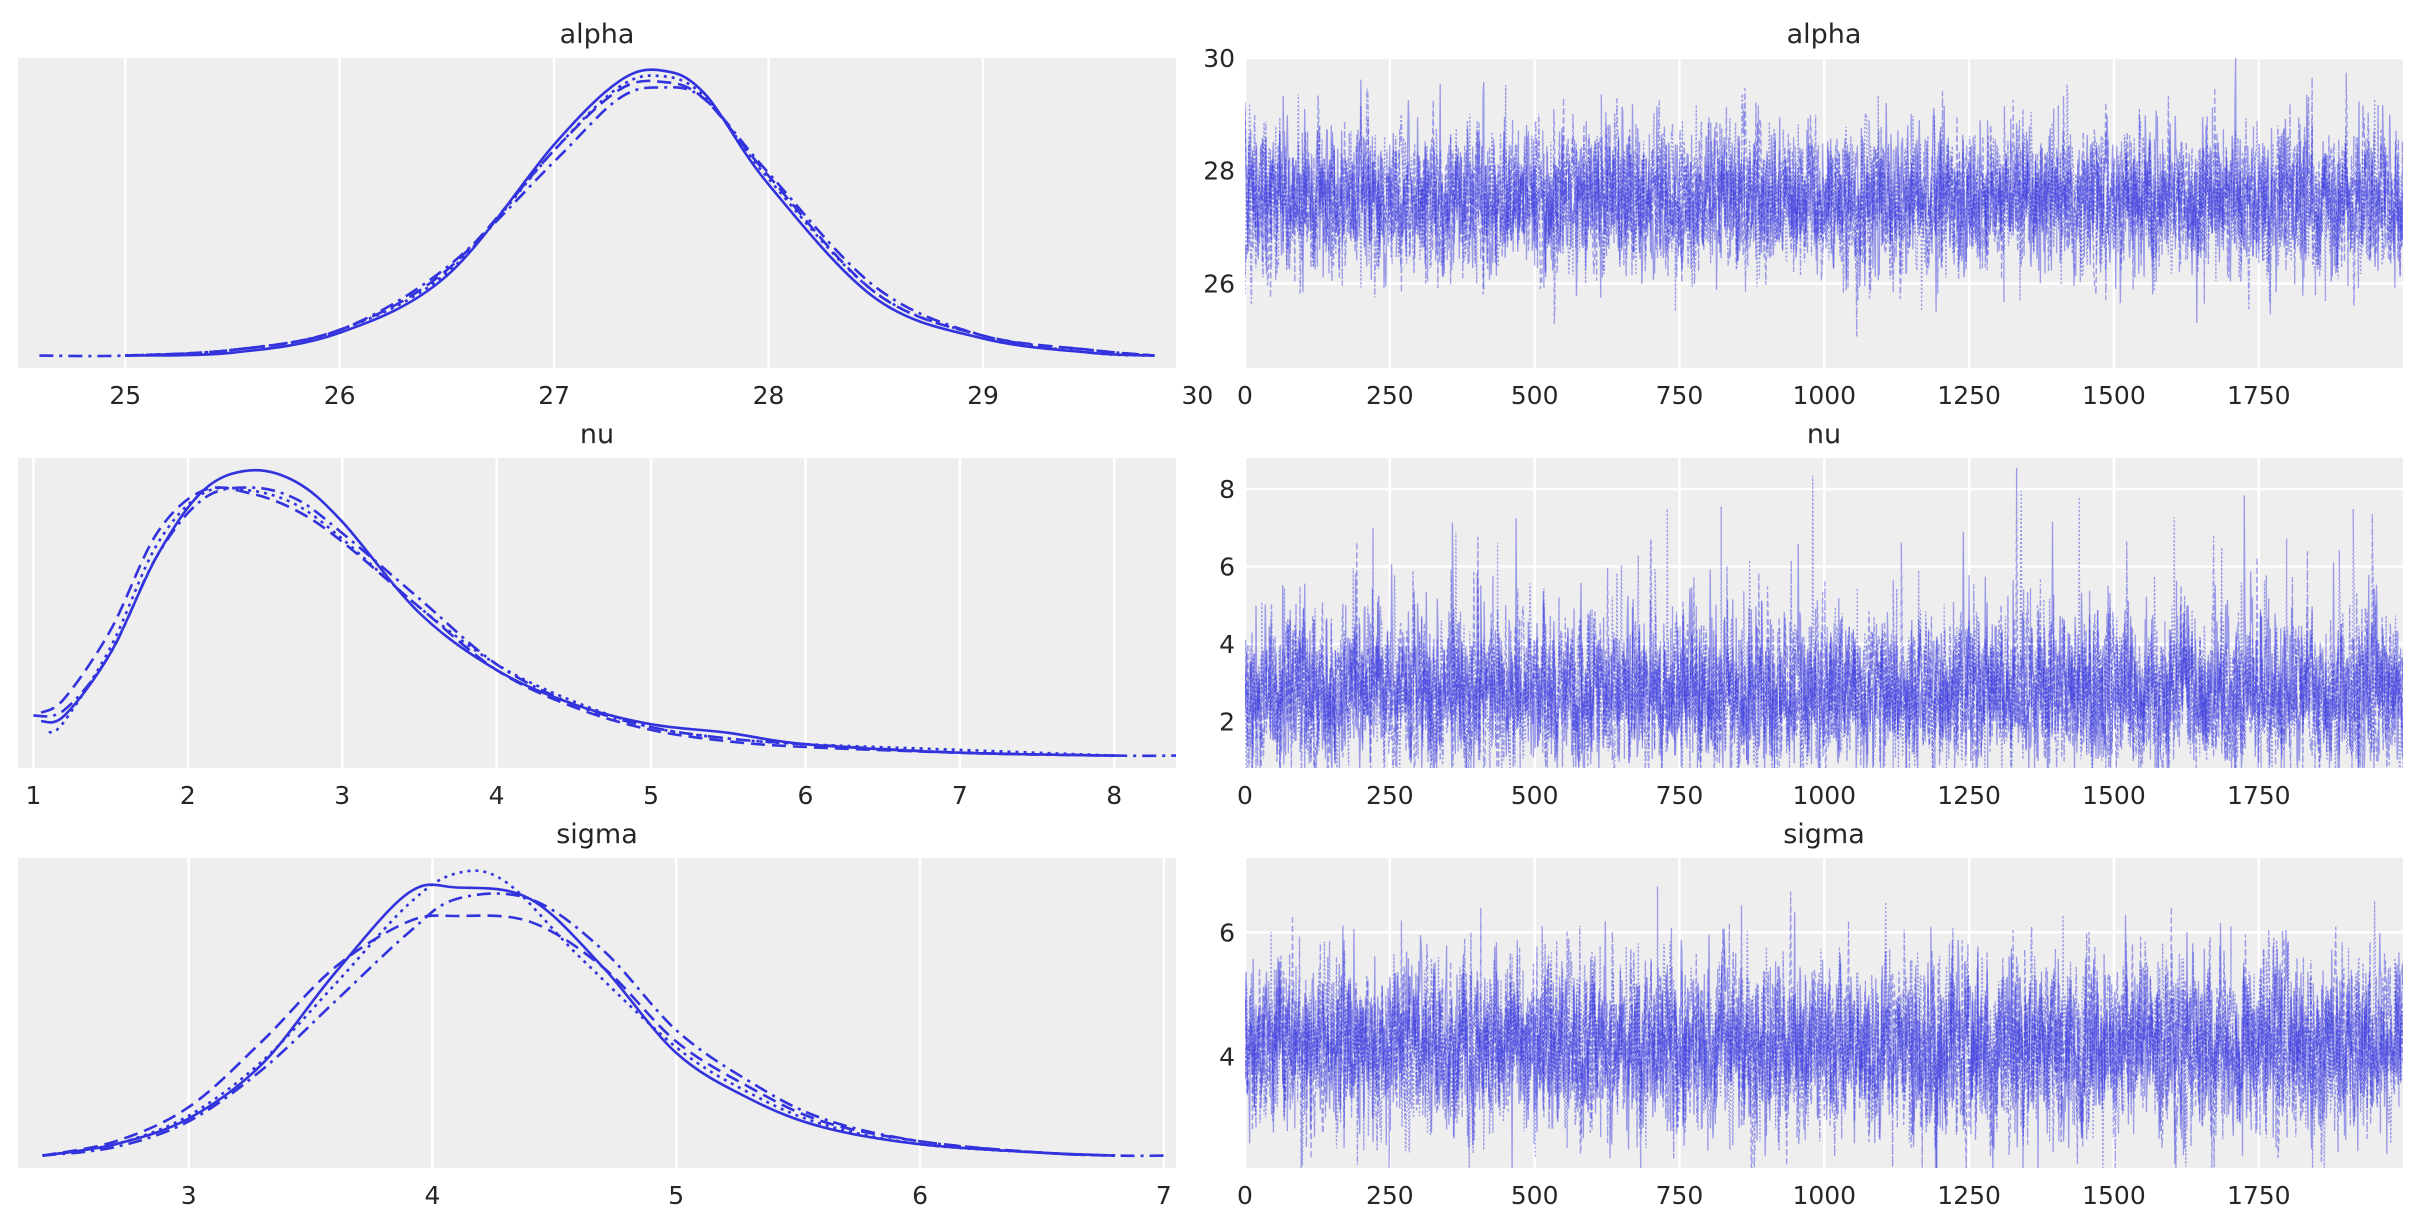 The image size is (2423, 1223). I want to click on y-tick-label: 30, so click(1219, 58).